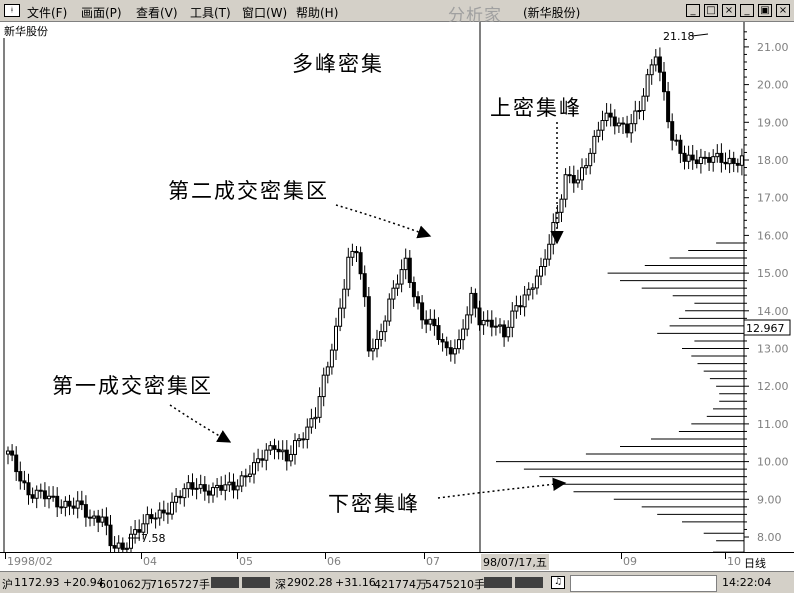  I want to click on doc-restore-button: ▣, so click(765, 10).